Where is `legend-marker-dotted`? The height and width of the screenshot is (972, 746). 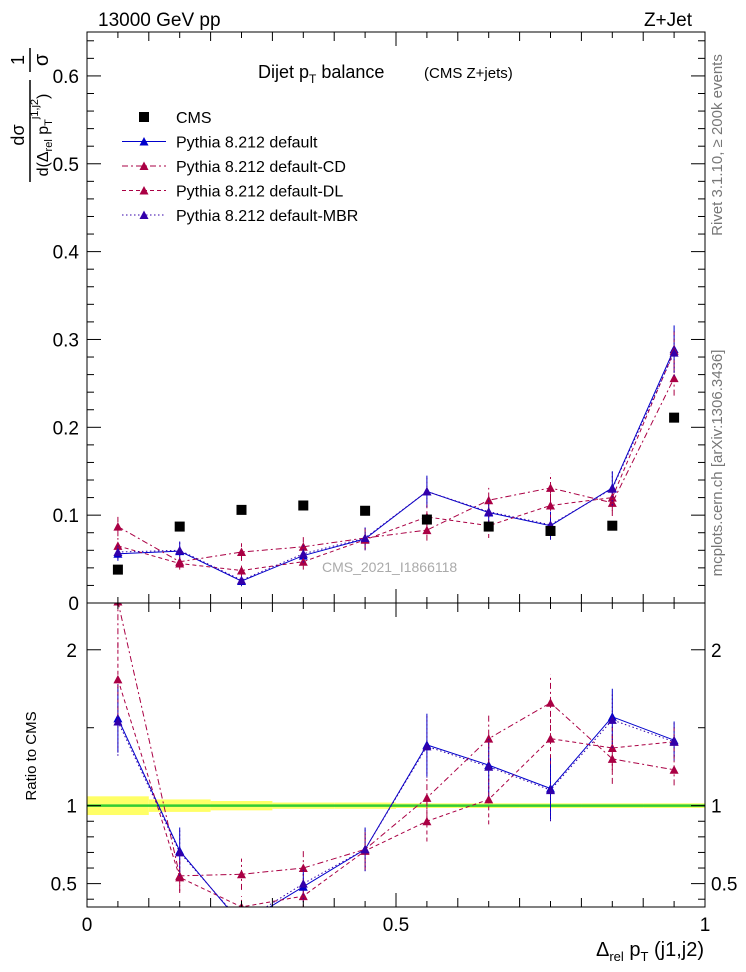
legend-marker-dotted is located at coordinates (144, 214).